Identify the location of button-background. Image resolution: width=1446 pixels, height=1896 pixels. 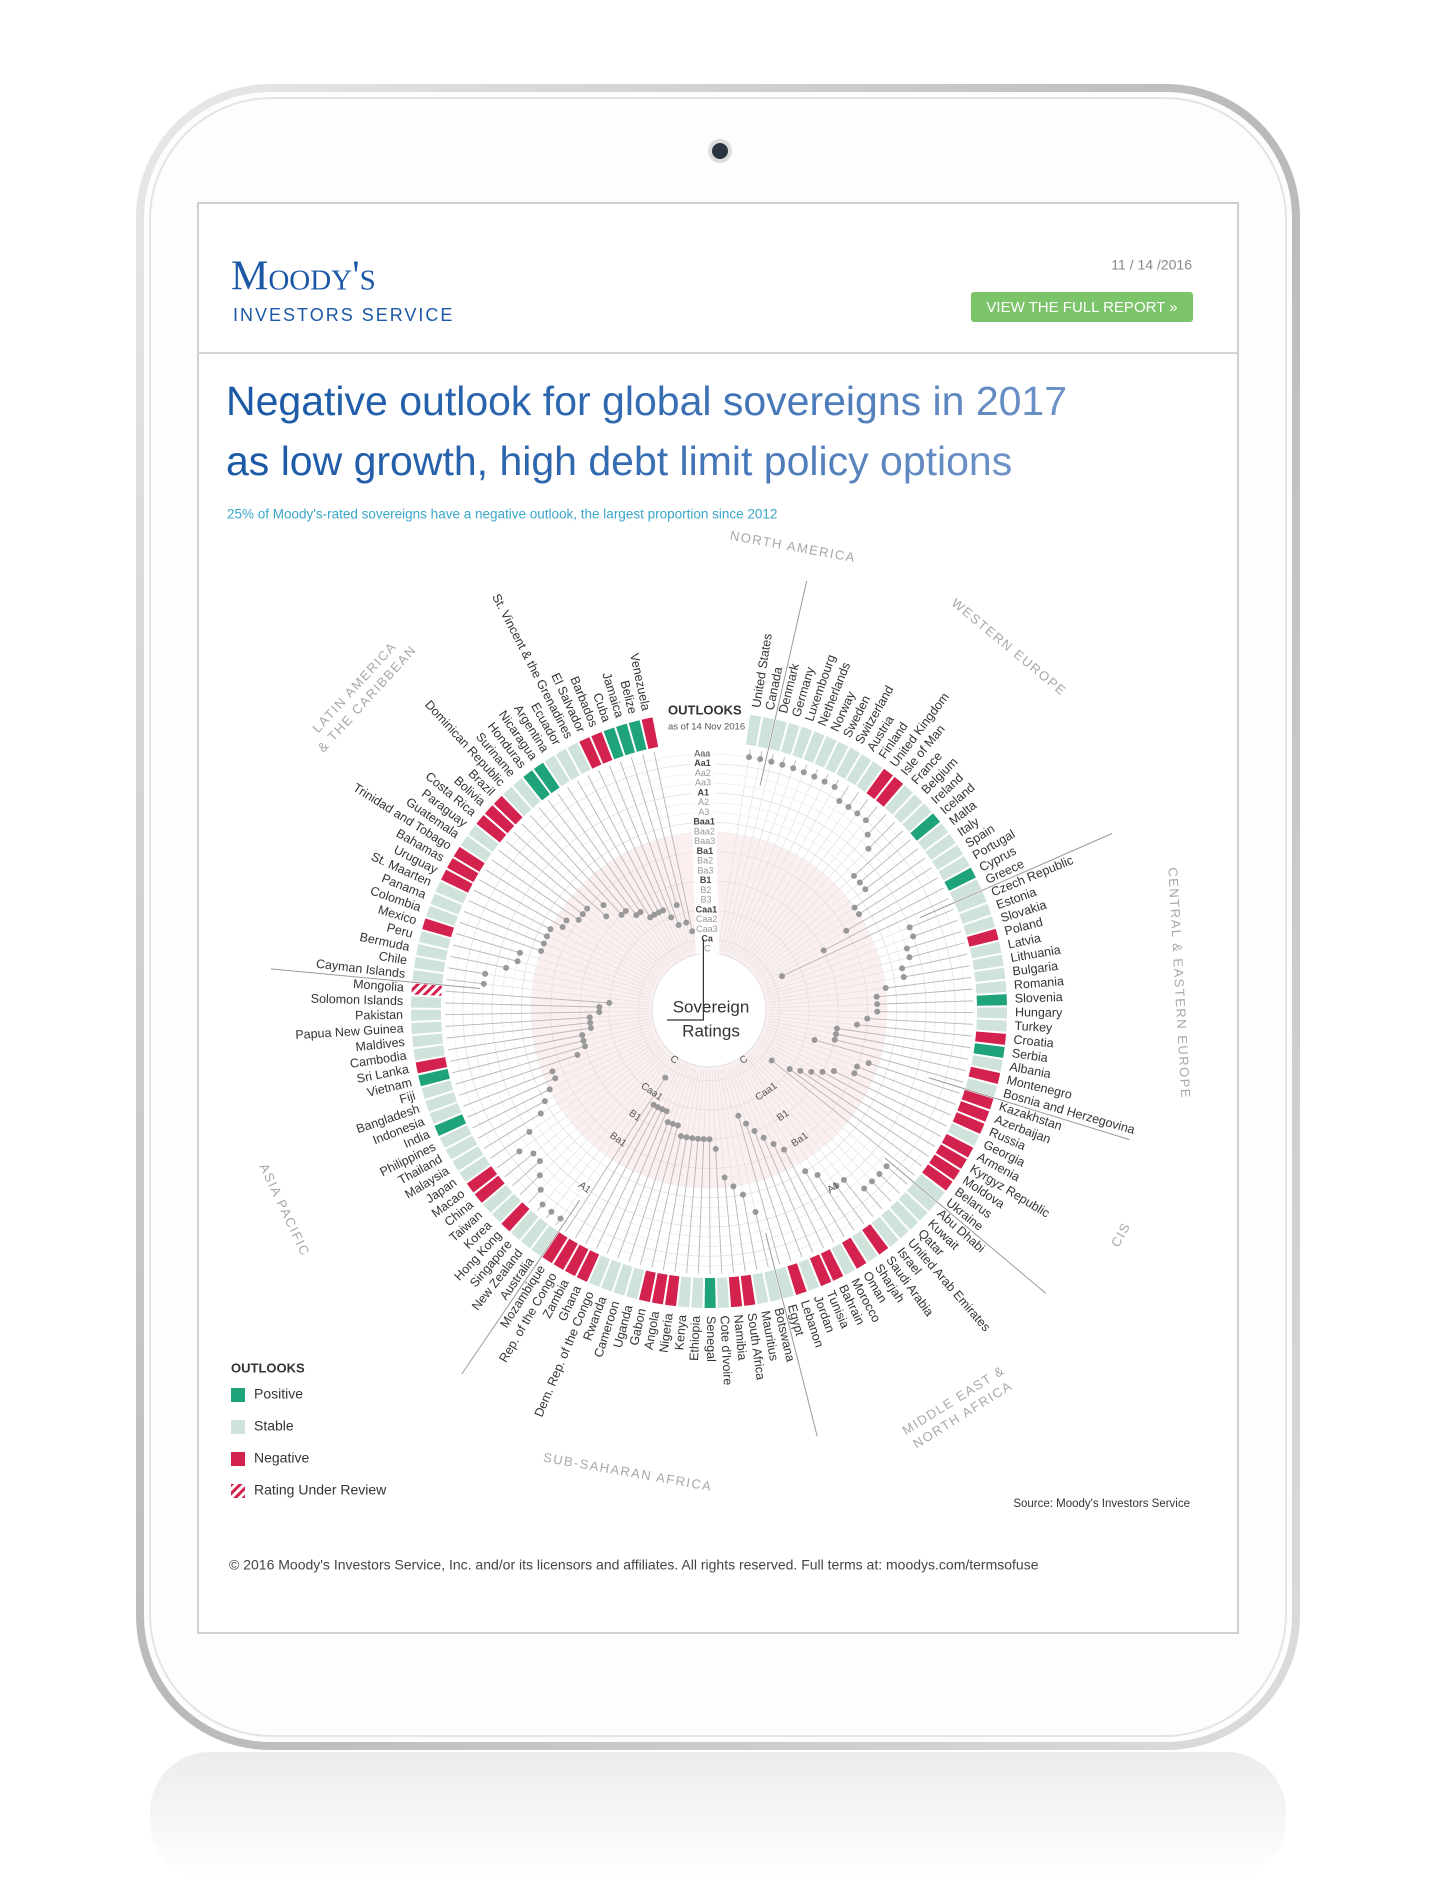
(1082, 307).